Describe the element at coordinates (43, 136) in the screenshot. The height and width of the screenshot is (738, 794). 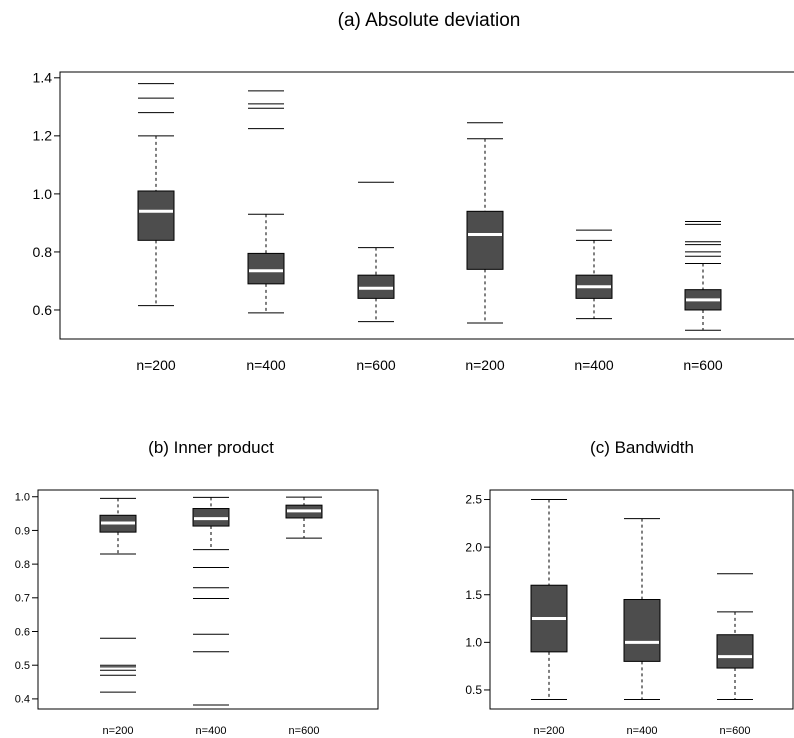
I see `panel-a-ytick-label: 1.2` at that location.